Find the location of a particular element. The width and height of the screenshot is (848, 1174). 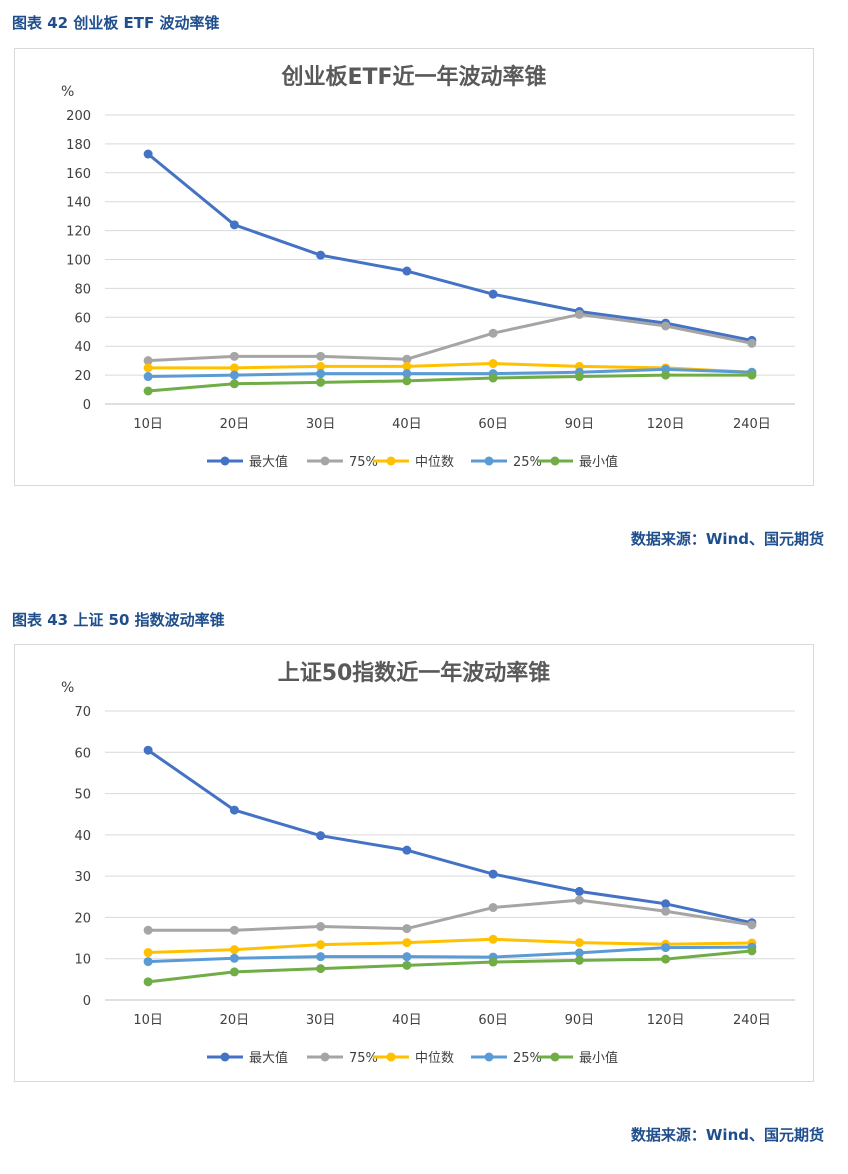

figure-caption-2: 图表 43 上证 50 指数波动率锥 is located at coordinates (118, 620).